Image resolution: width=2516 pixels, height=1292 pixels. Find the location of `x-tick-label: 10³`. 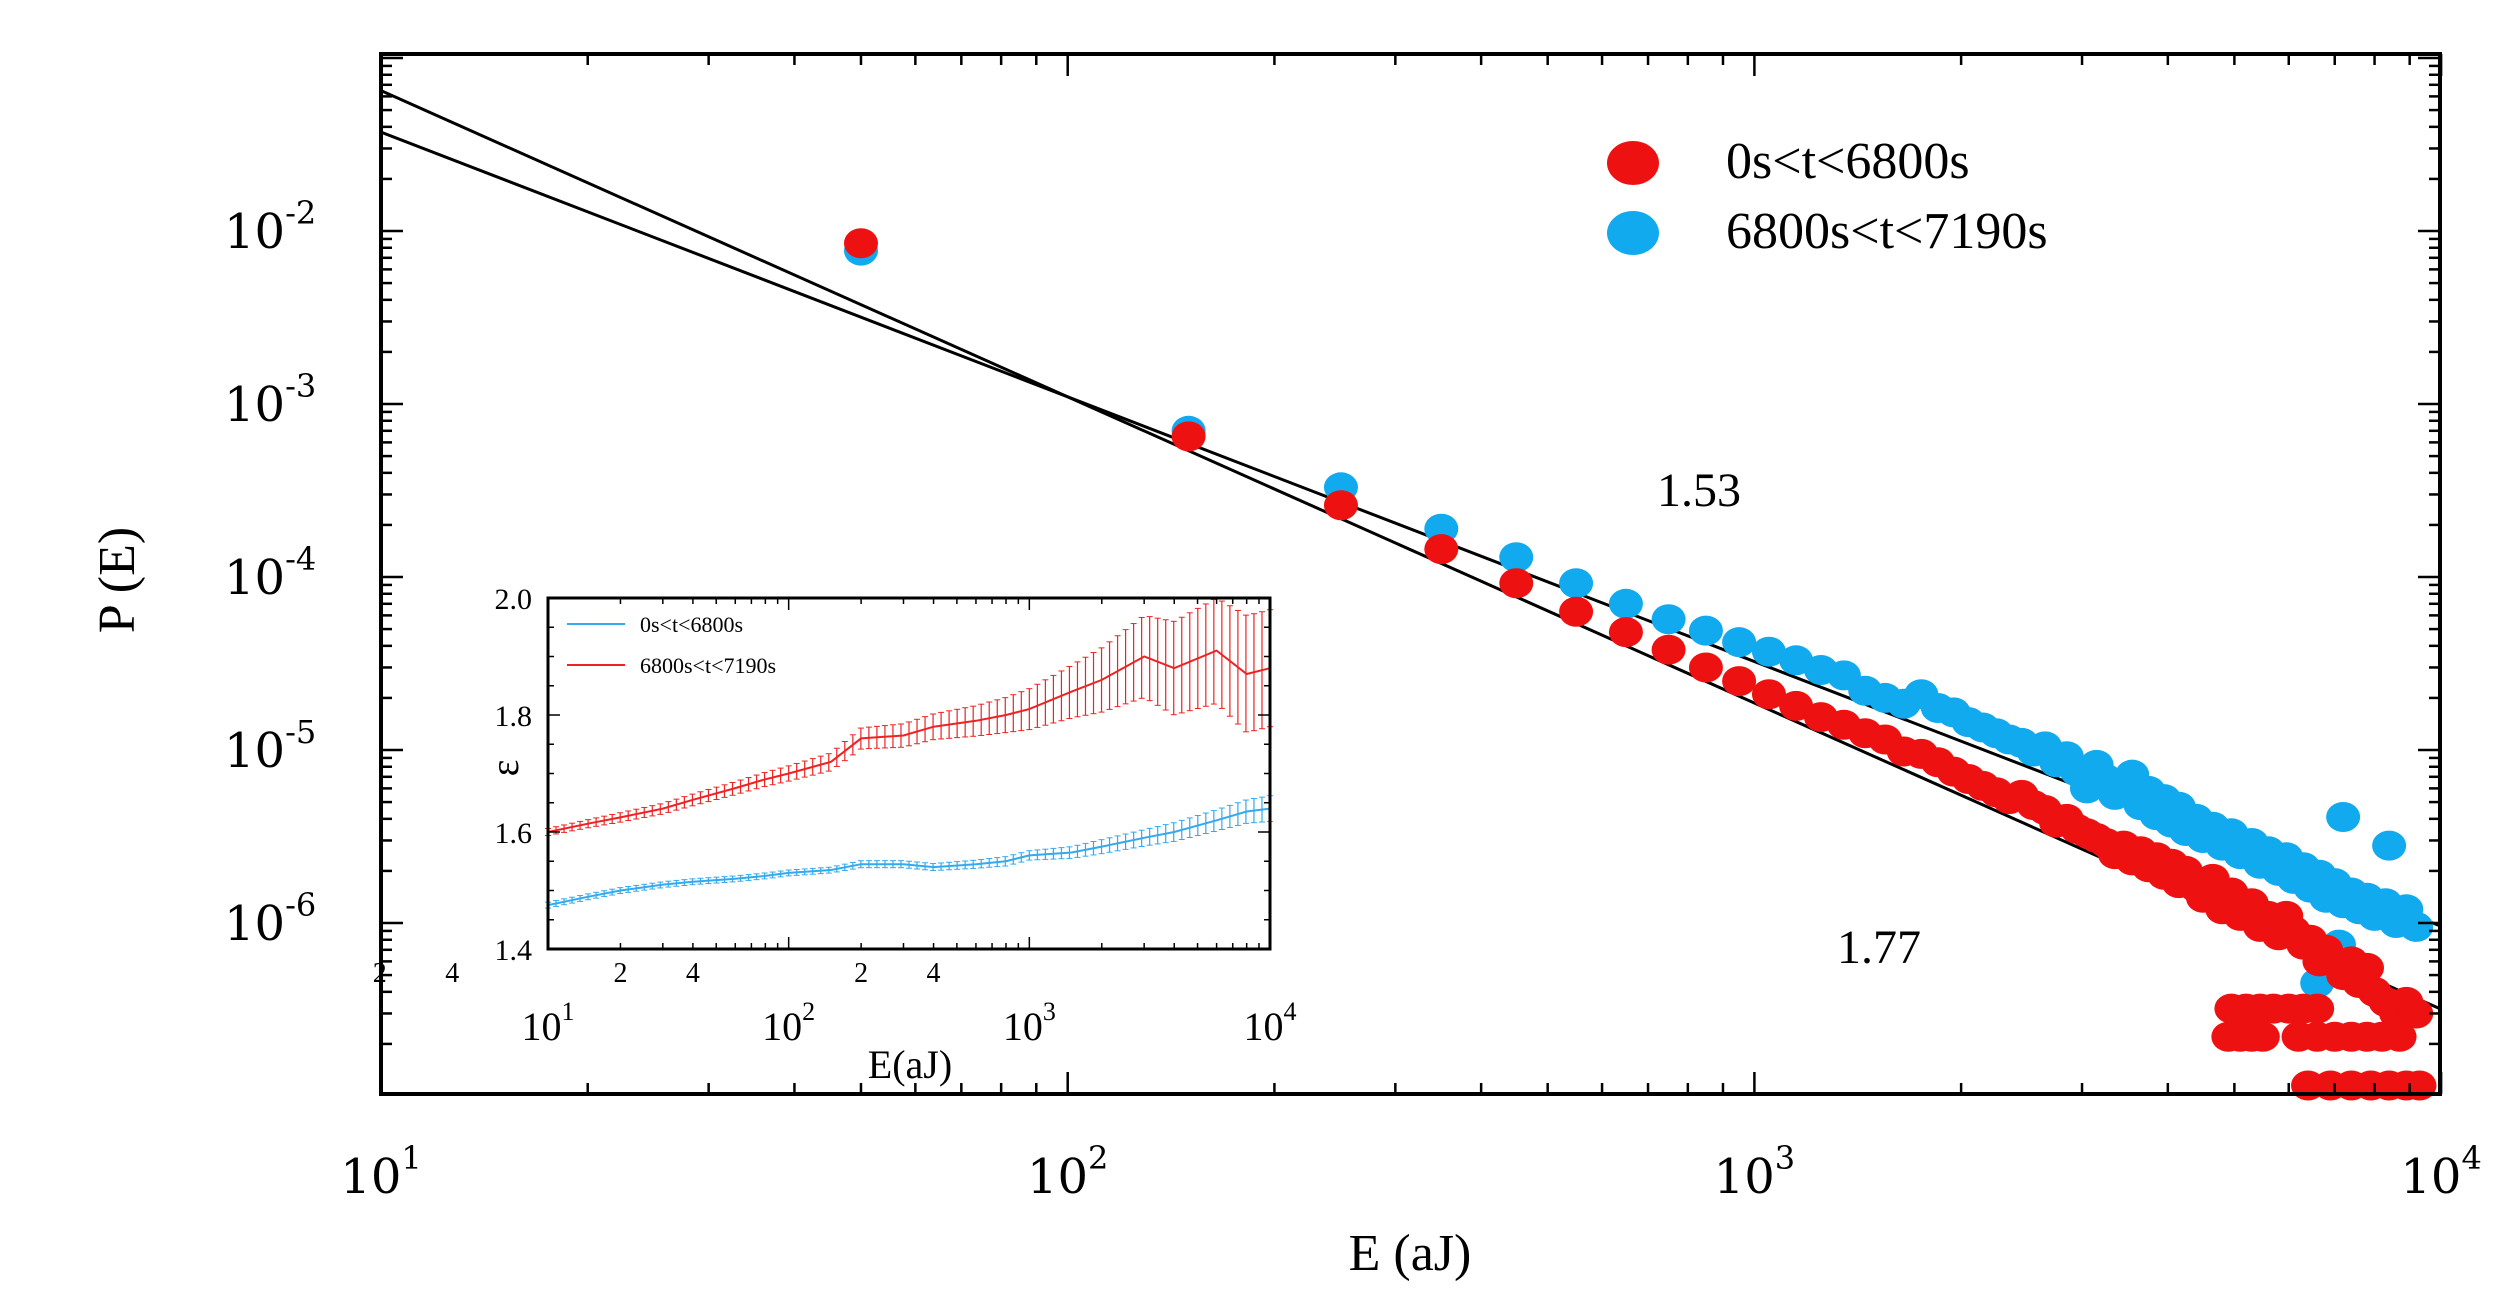

x-tick-label: 10³ is located at coordinates (1754, 1172).